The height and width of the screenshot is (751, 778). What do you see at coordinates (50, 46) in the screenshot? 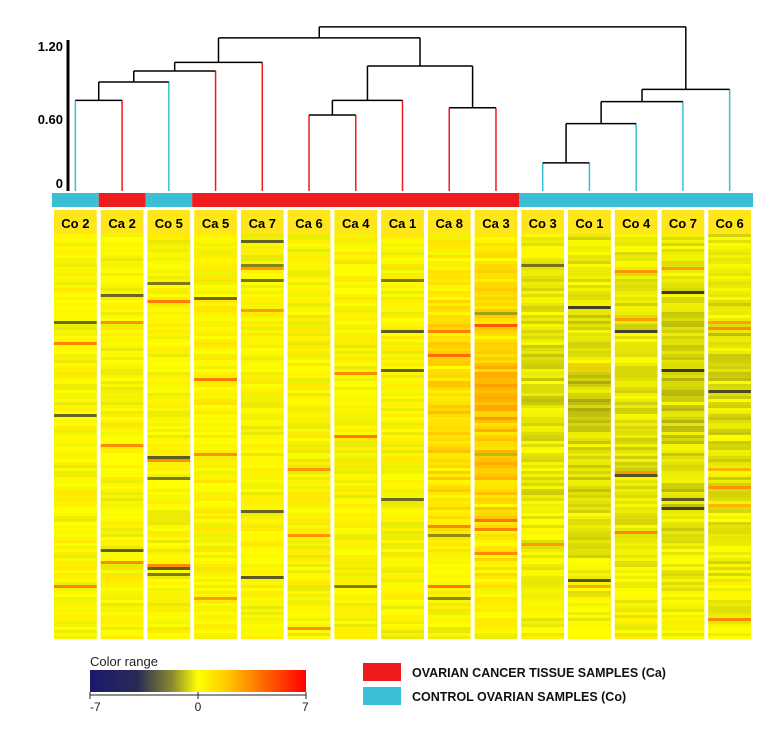
I see `dendro-tick-label-1.20: 1.20` at bounding box center [50, 46].